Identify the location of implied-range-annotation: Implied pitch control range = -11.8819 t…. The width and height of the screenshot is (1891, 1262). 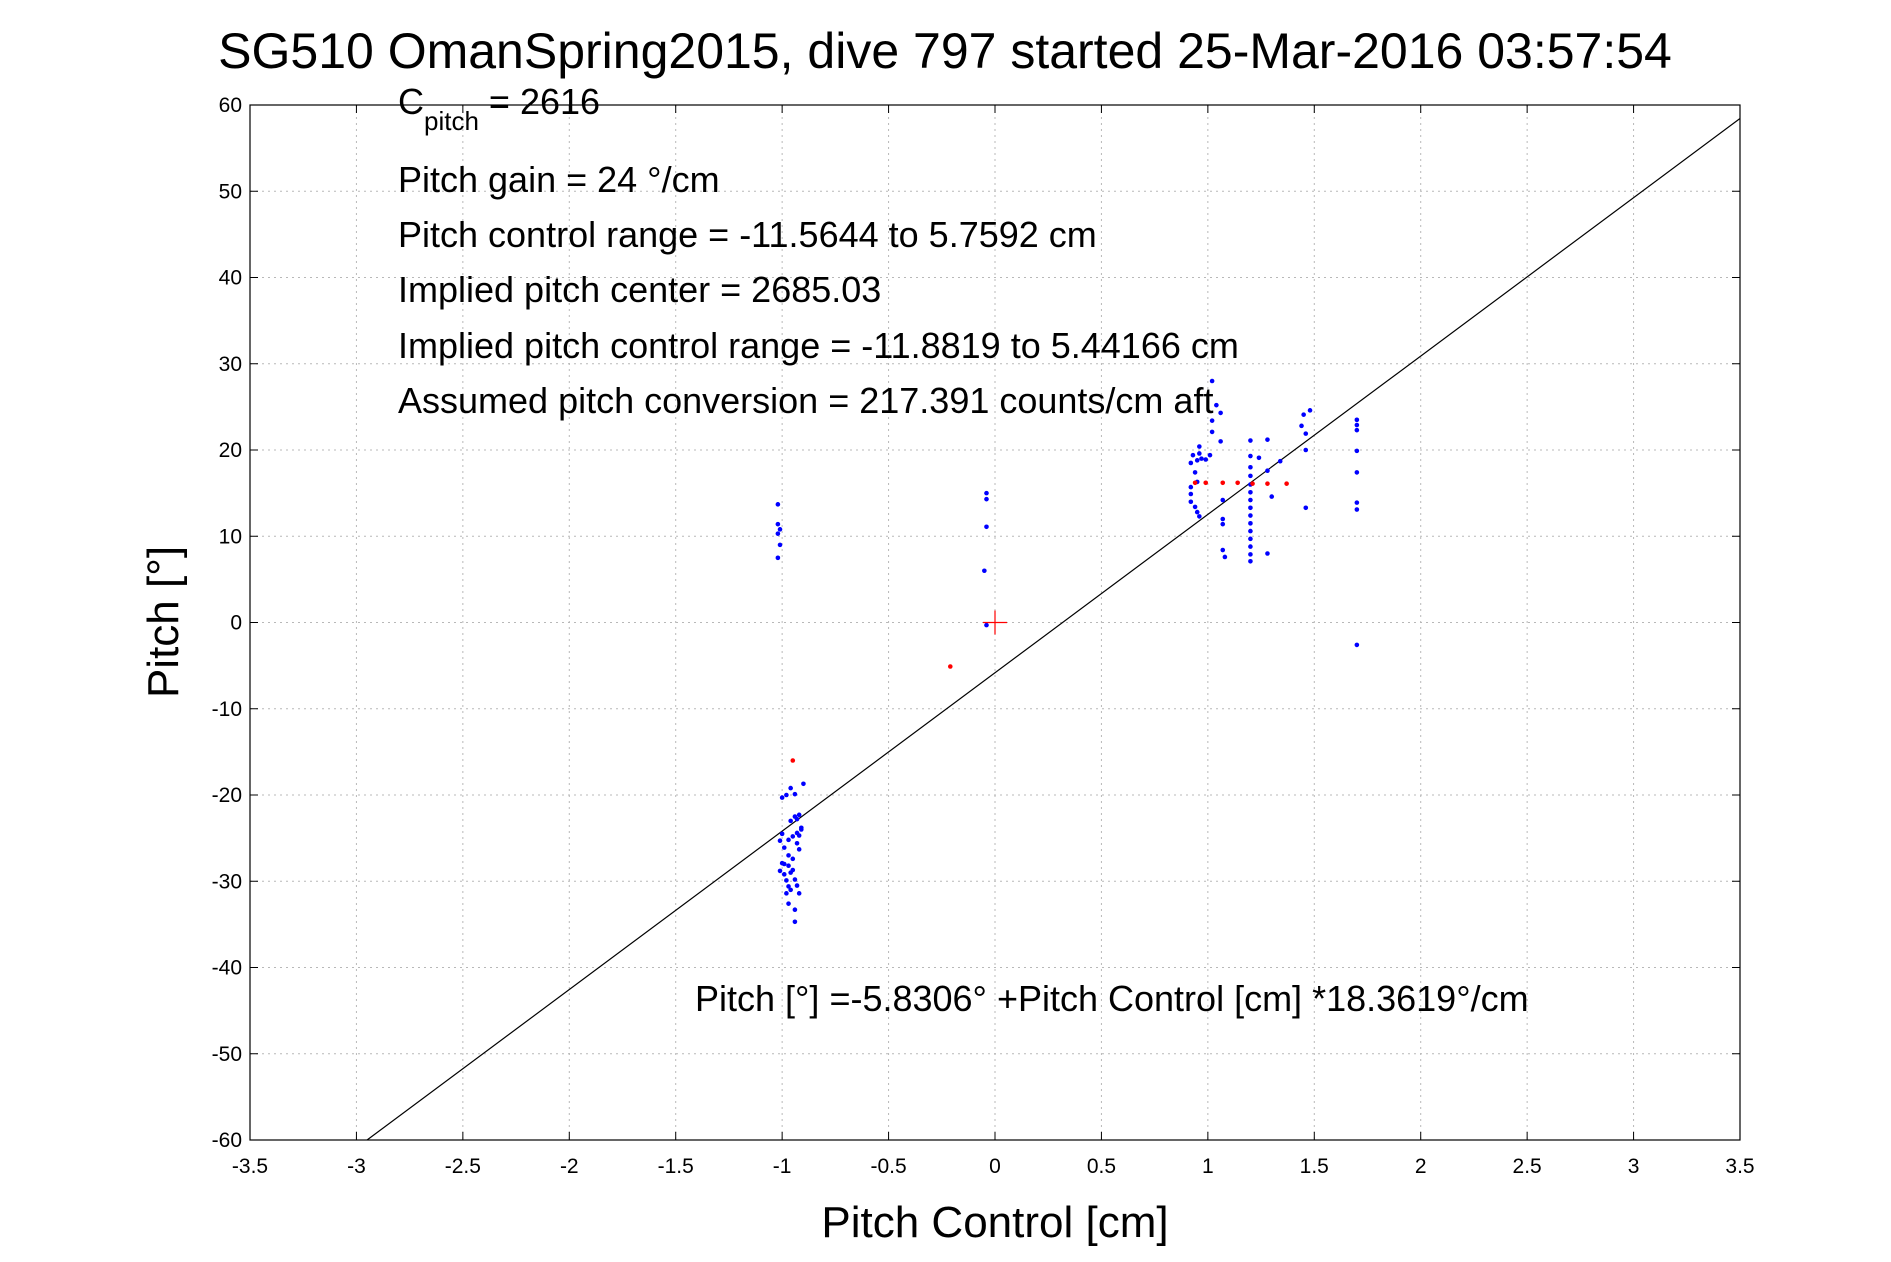
(818, 345).